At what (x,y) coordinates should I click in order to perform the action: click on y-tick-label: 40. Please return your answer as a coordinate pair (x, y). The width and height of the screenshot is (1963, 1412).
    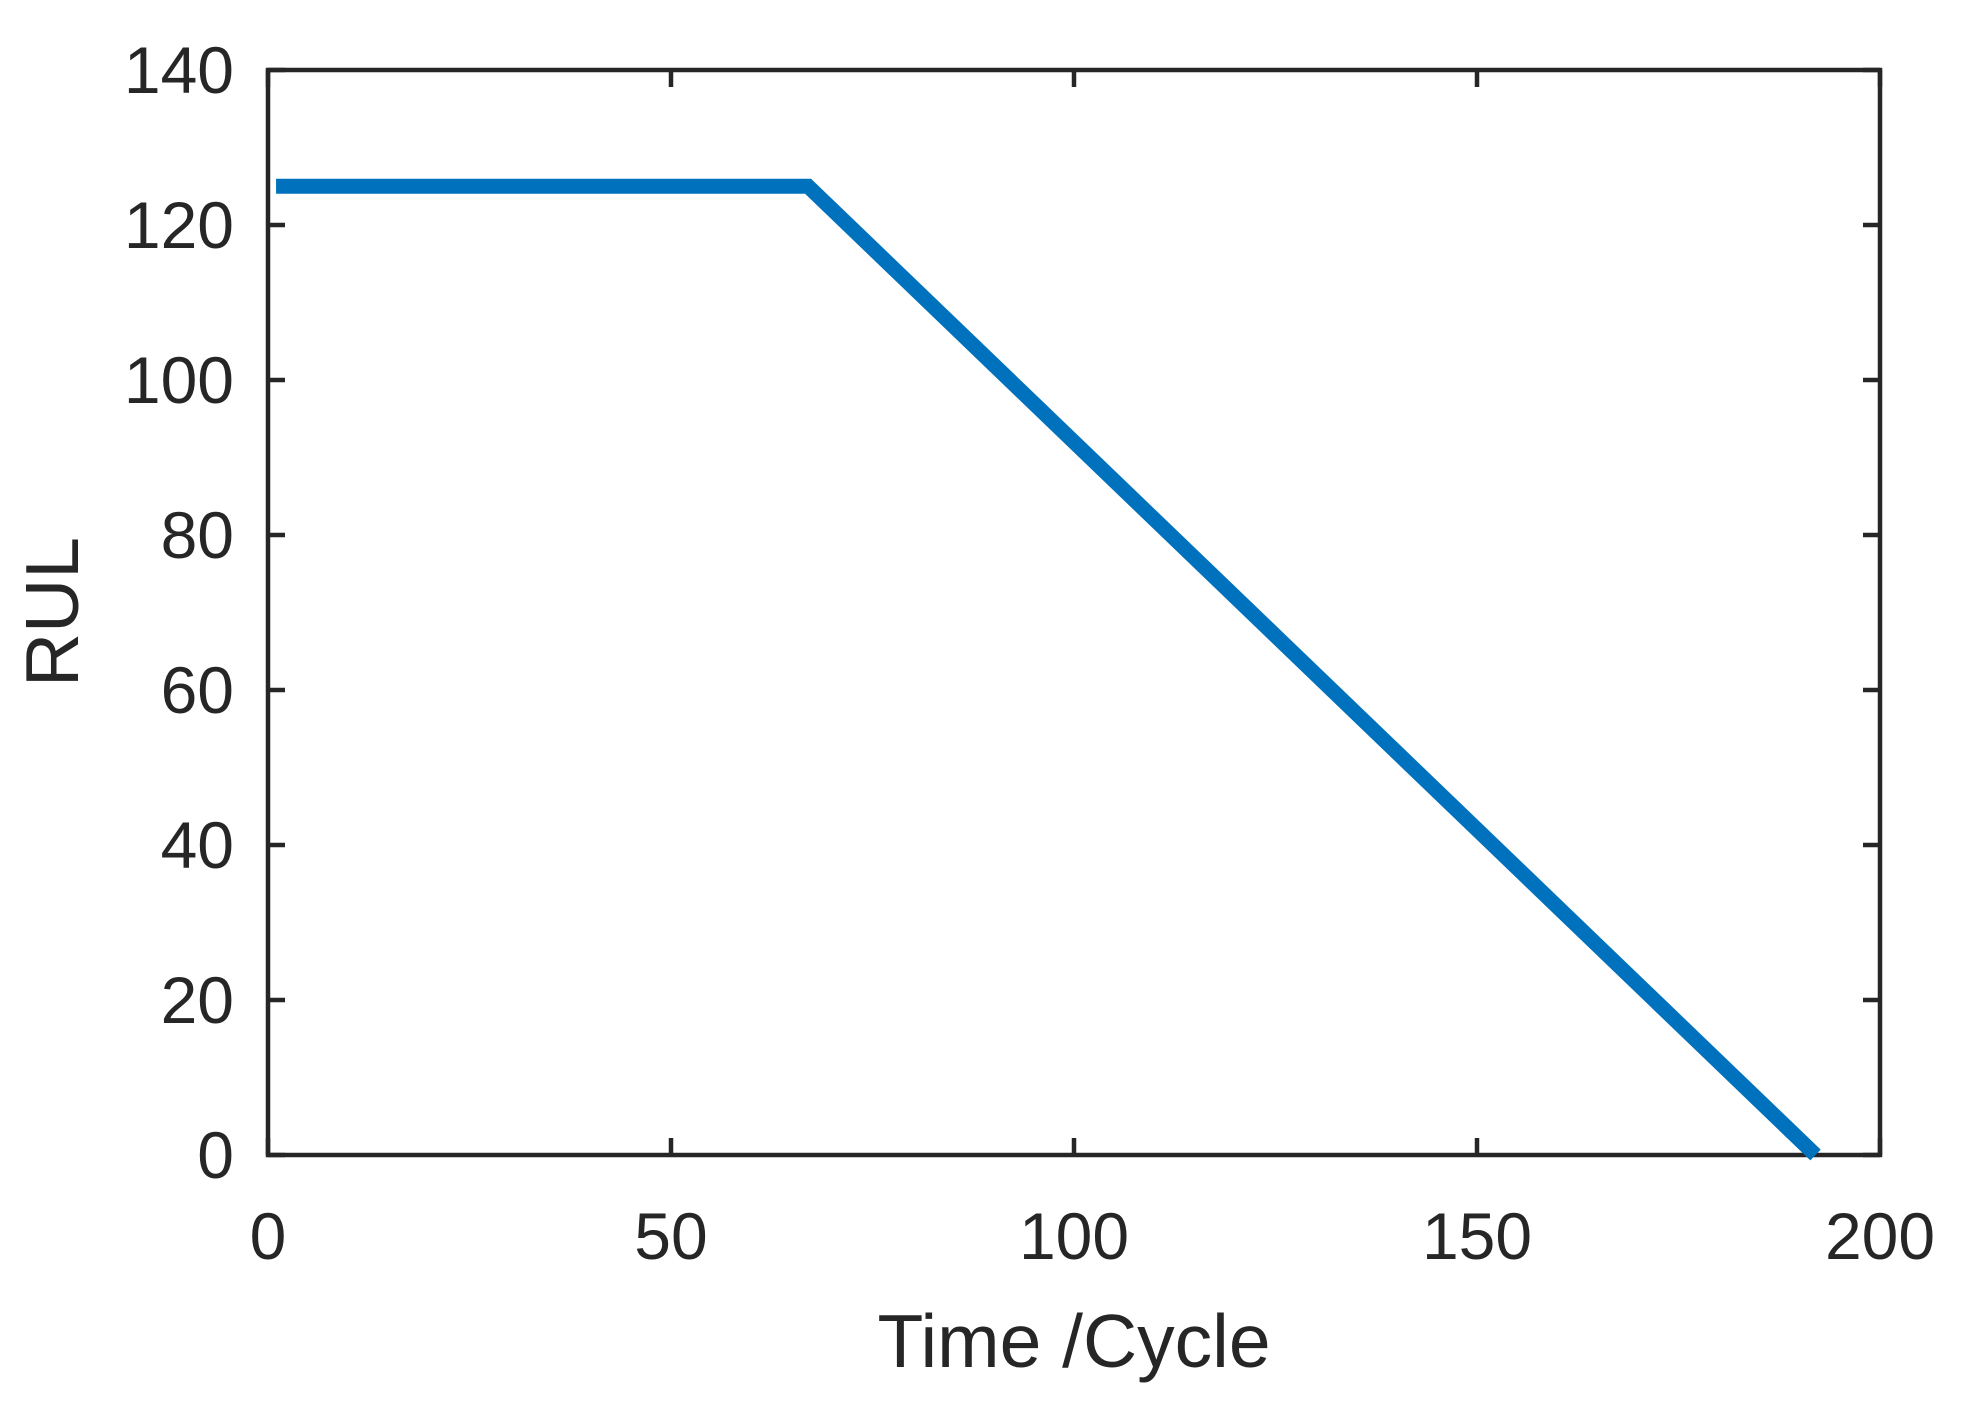
    Looking at the image, I should click on (197, 845).